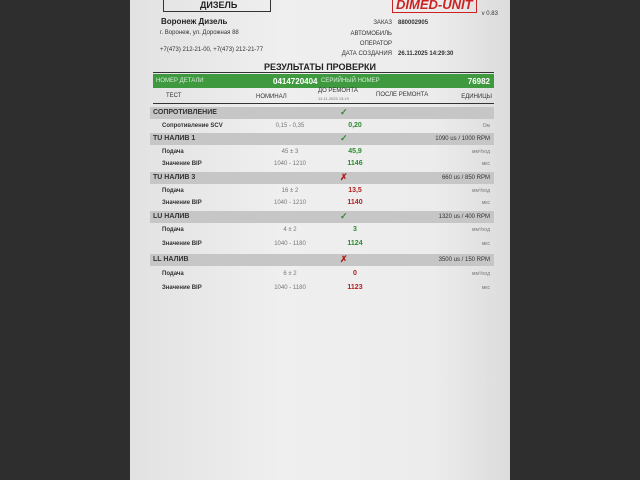  I want to click on created-date: 26.11.2025 14:29:30, so click(426, 54).